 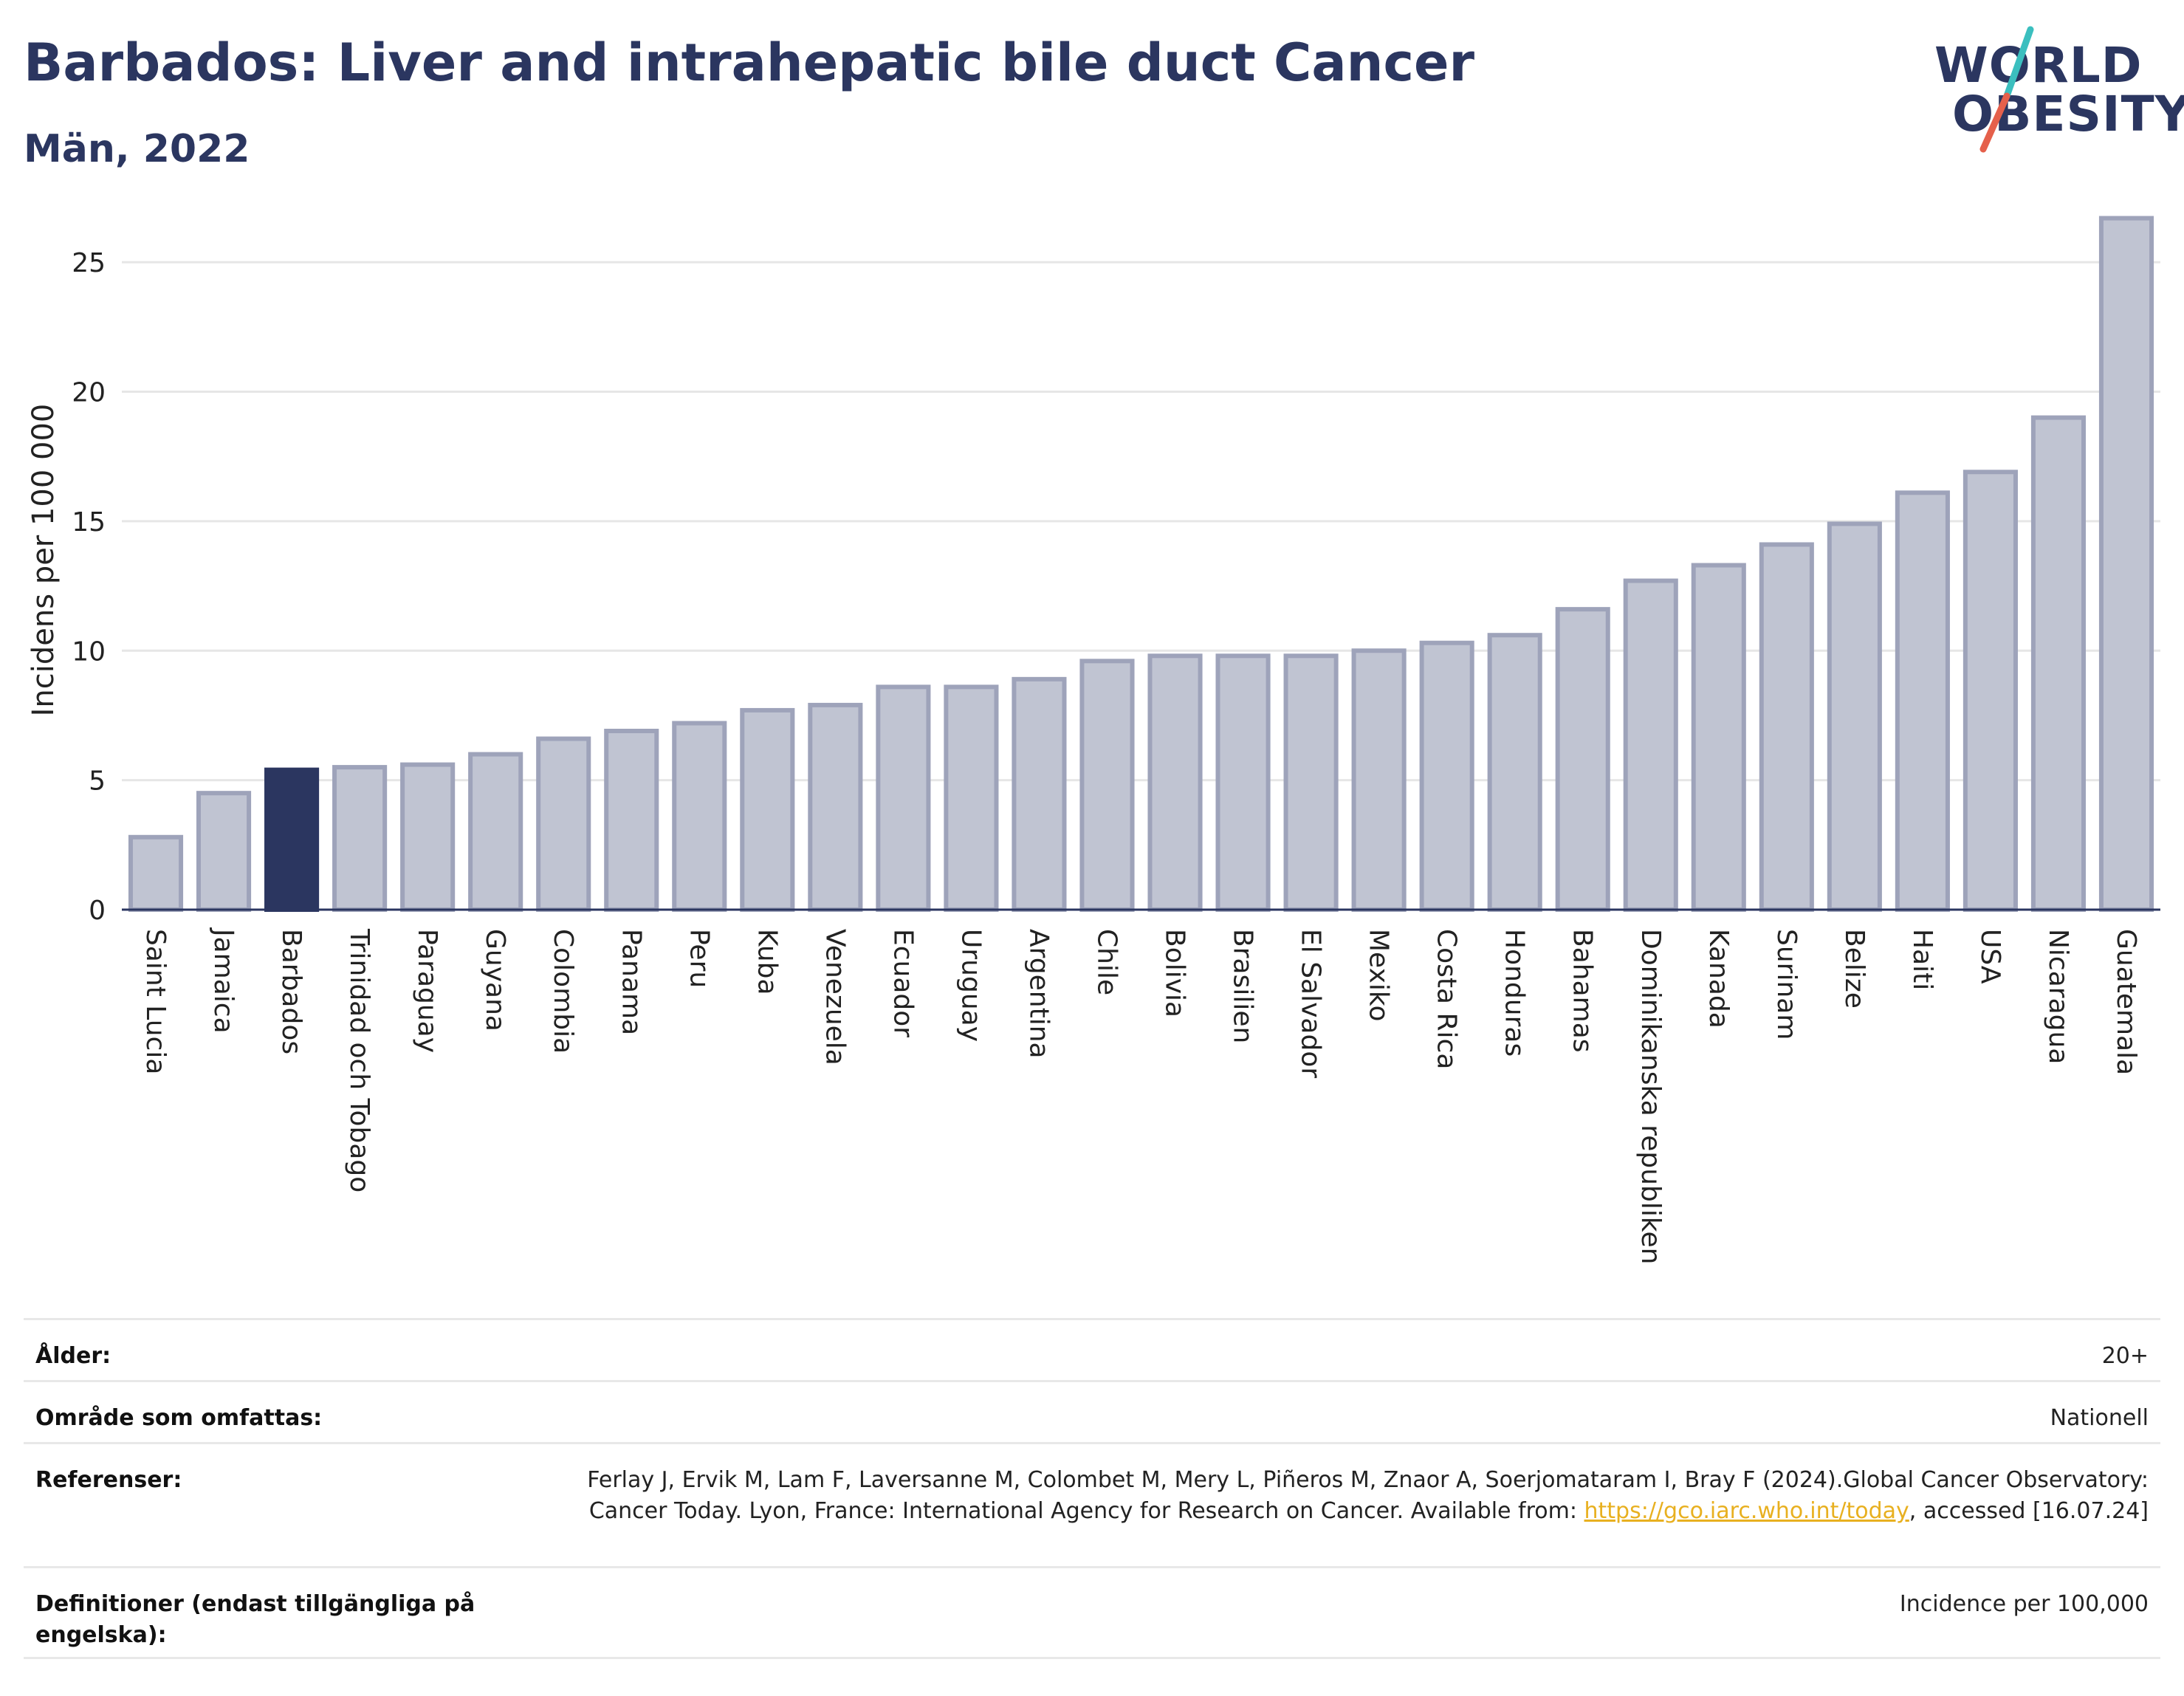 I want to click on bar-kanada, so click(x=1719, y=737).